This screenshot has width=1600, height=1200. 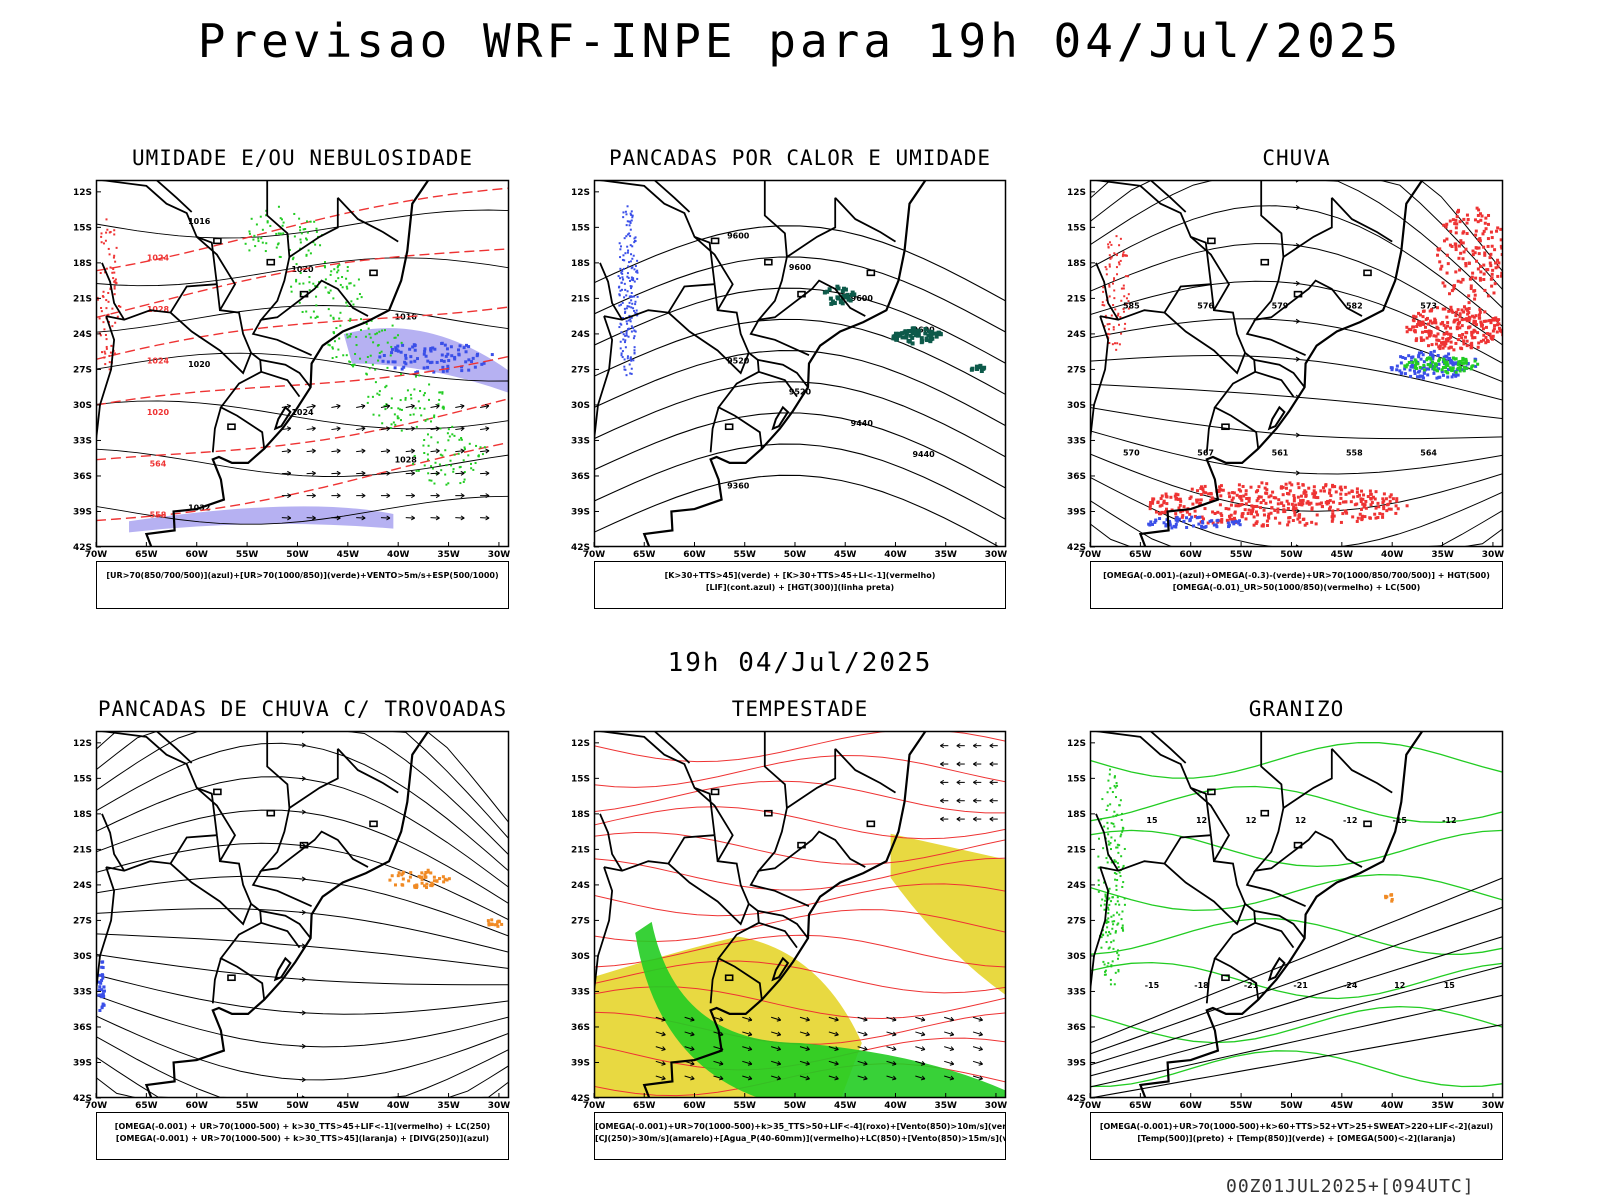 I want to click on wind-vector, so click(x=689, y=1048).